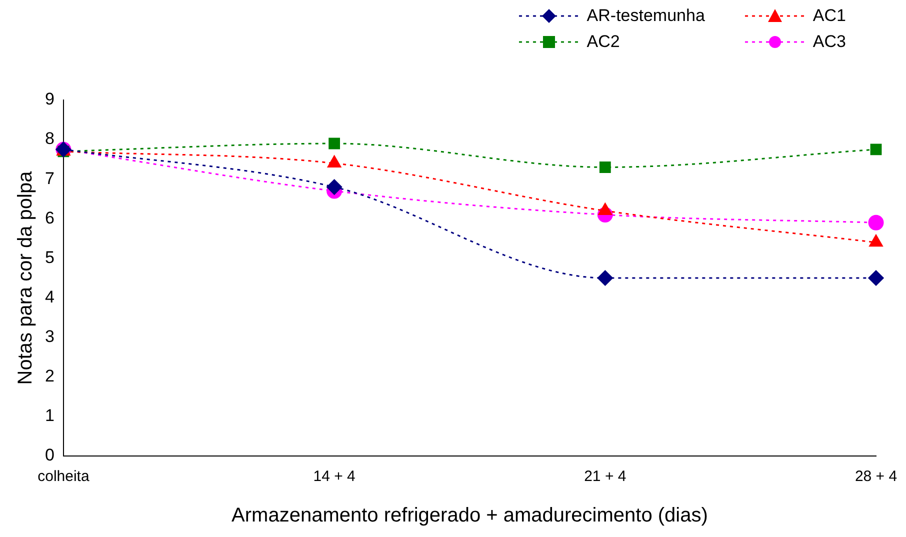 The height and width of the screenshot is (537, 906). Describe the element at coordinates (876, 477) in the screenshot. I see `x-tick-label: 28 + 4` at that location.